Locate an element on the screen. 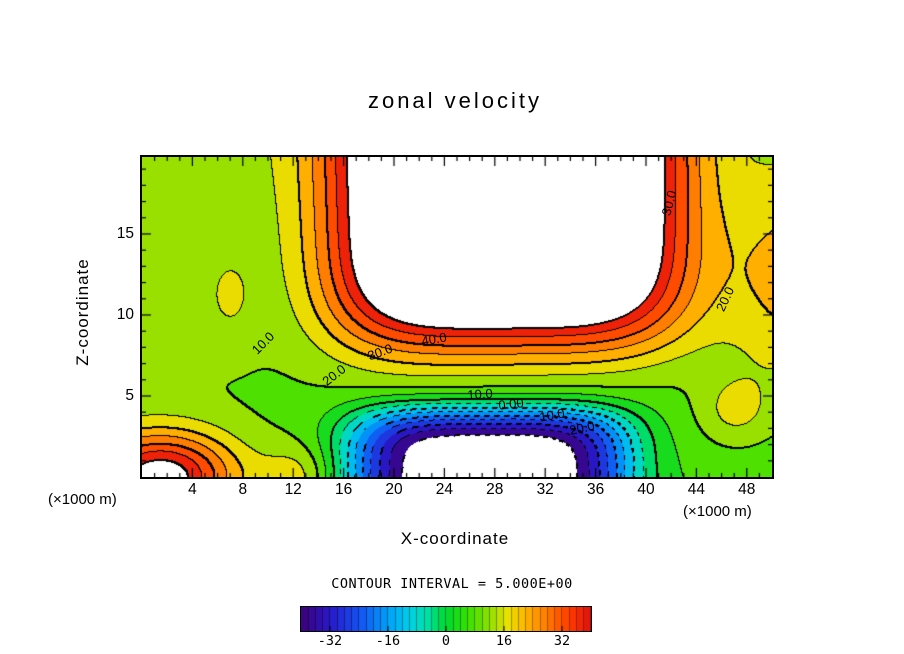 The image size is (904, 654). contour-interval-text: CONTOUR INTERVAL = 5.000E+00 is located at coordinates (452, 584).